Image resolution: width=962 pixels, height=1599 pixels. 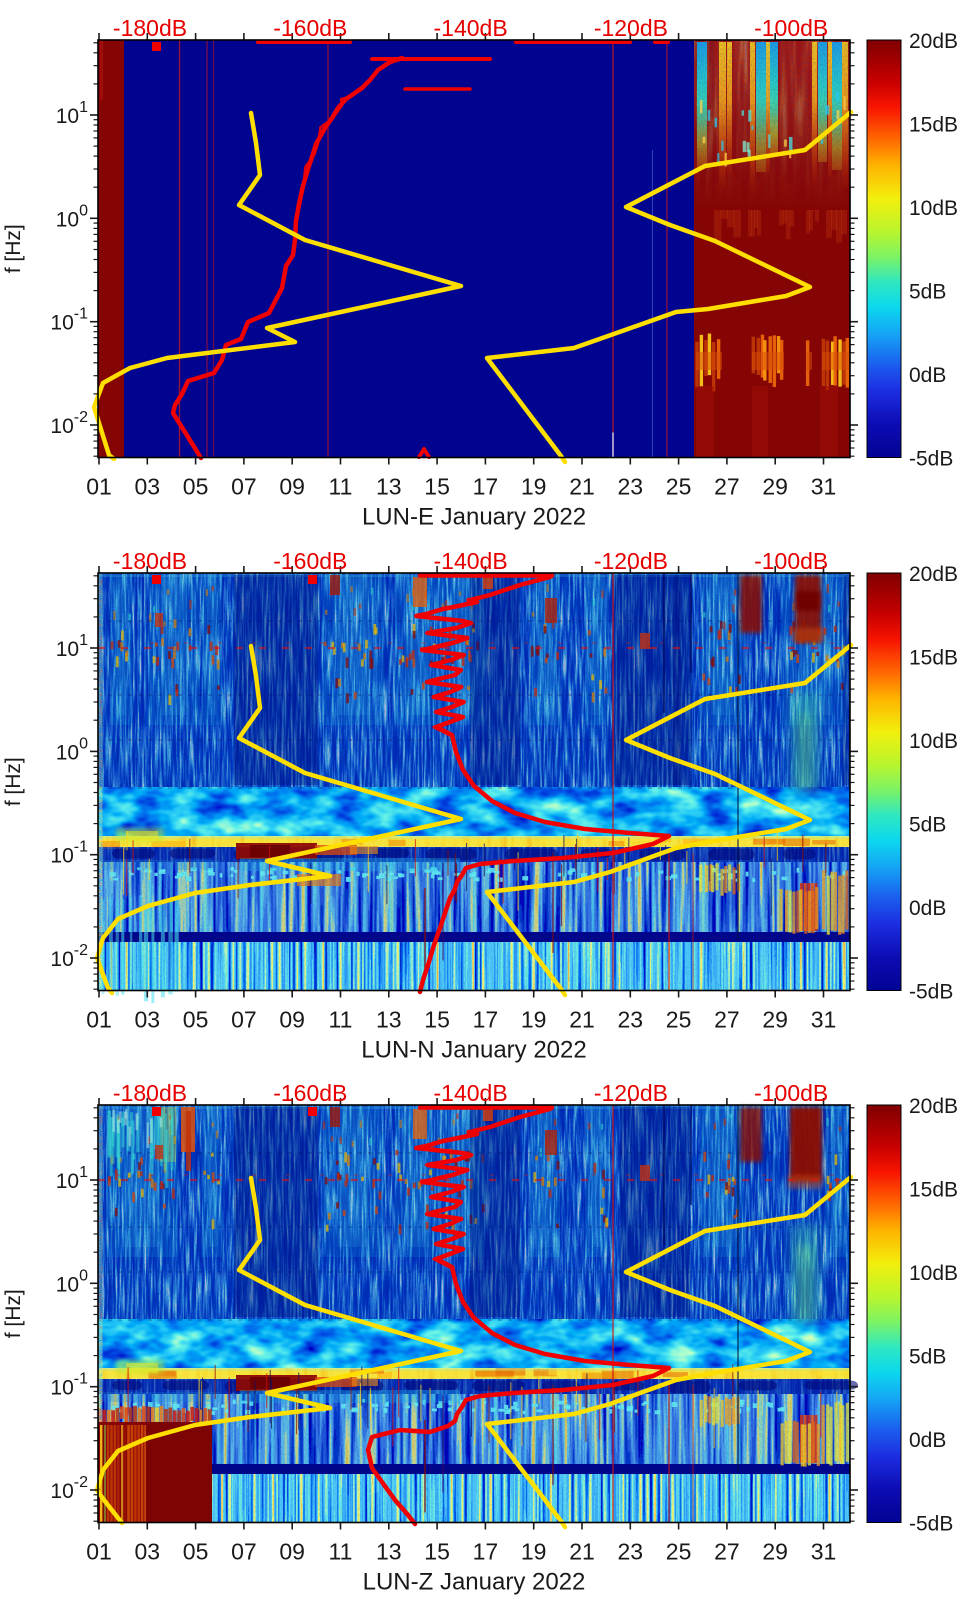 I want to click on svg-text: LUN-Z January 2022, so click(x=474, y=1582).